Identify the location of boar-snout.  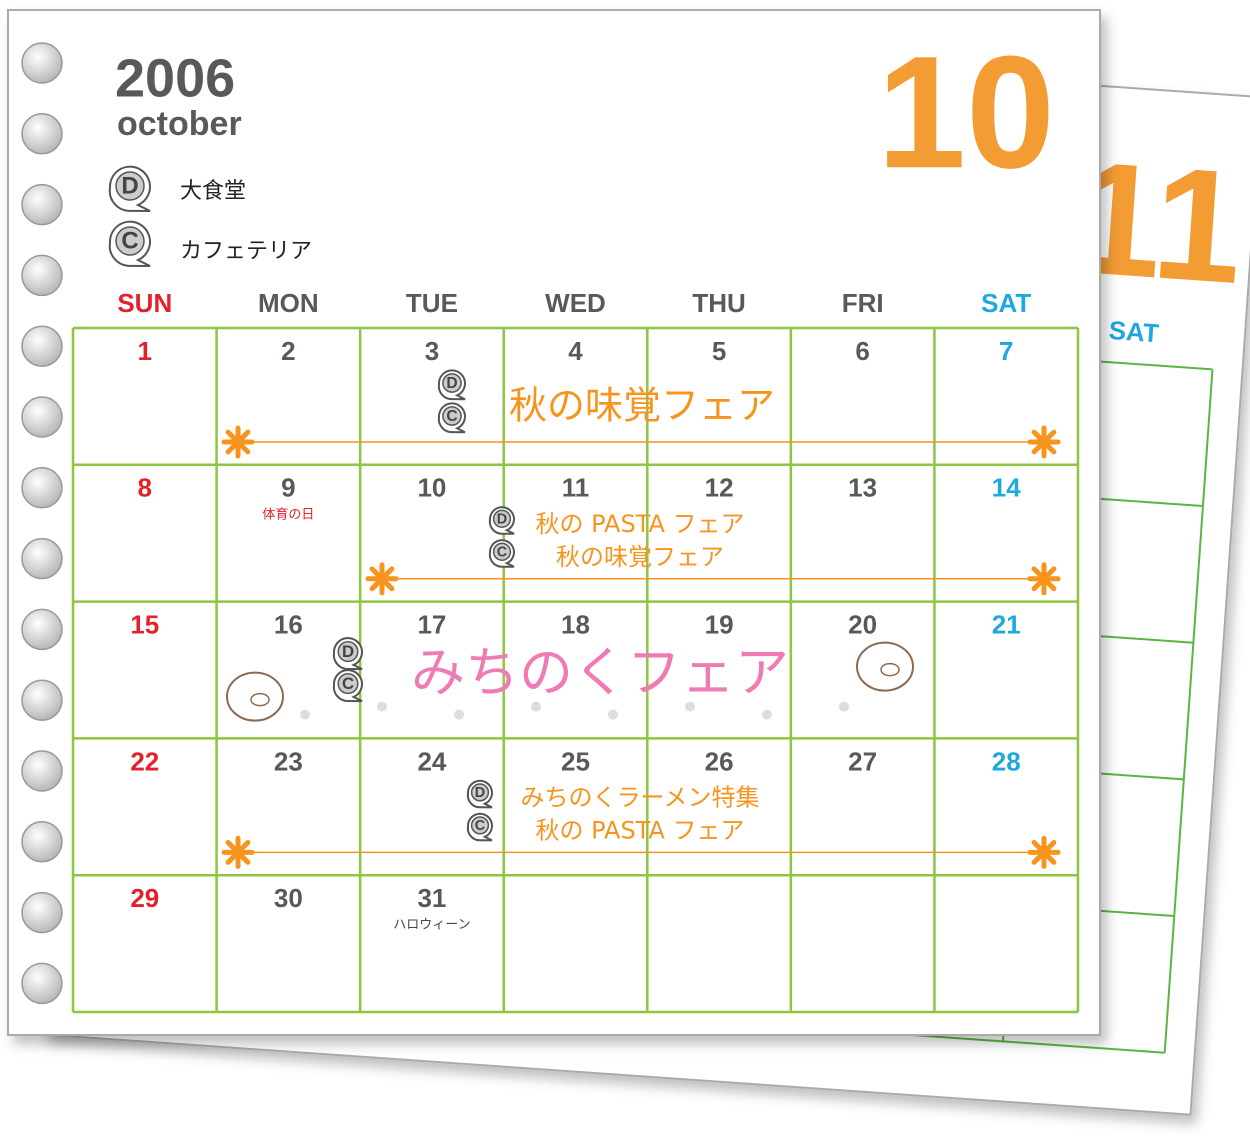
(260, 699).